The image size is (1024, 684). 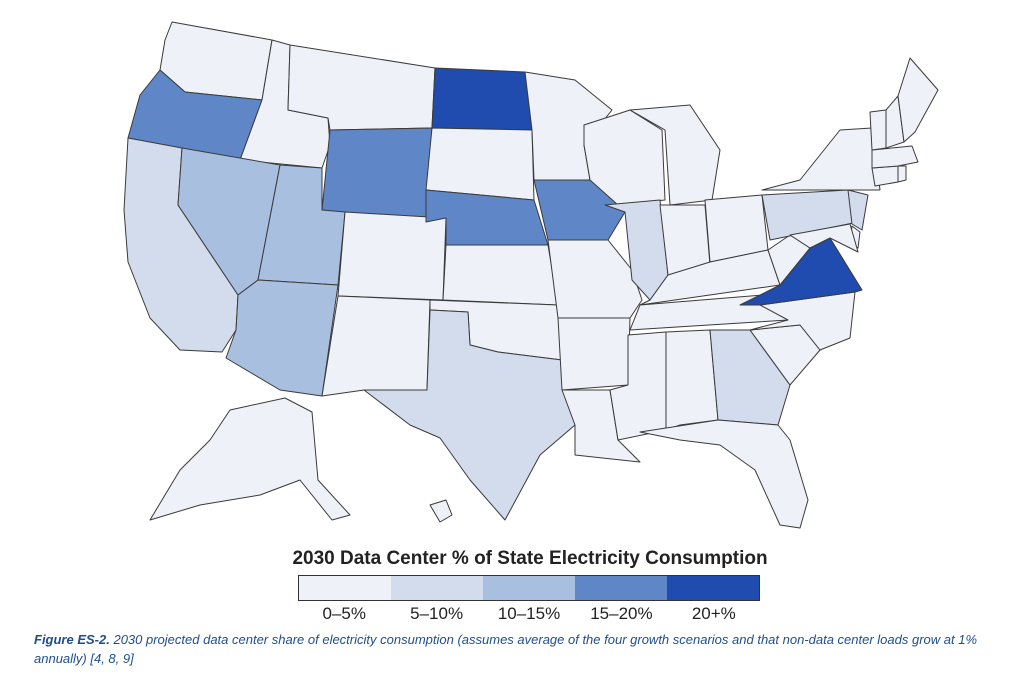 What do you see at coordinates (377, 175) in the screenshot?
I see `state-wyoming` at bounding box center [377, 175].